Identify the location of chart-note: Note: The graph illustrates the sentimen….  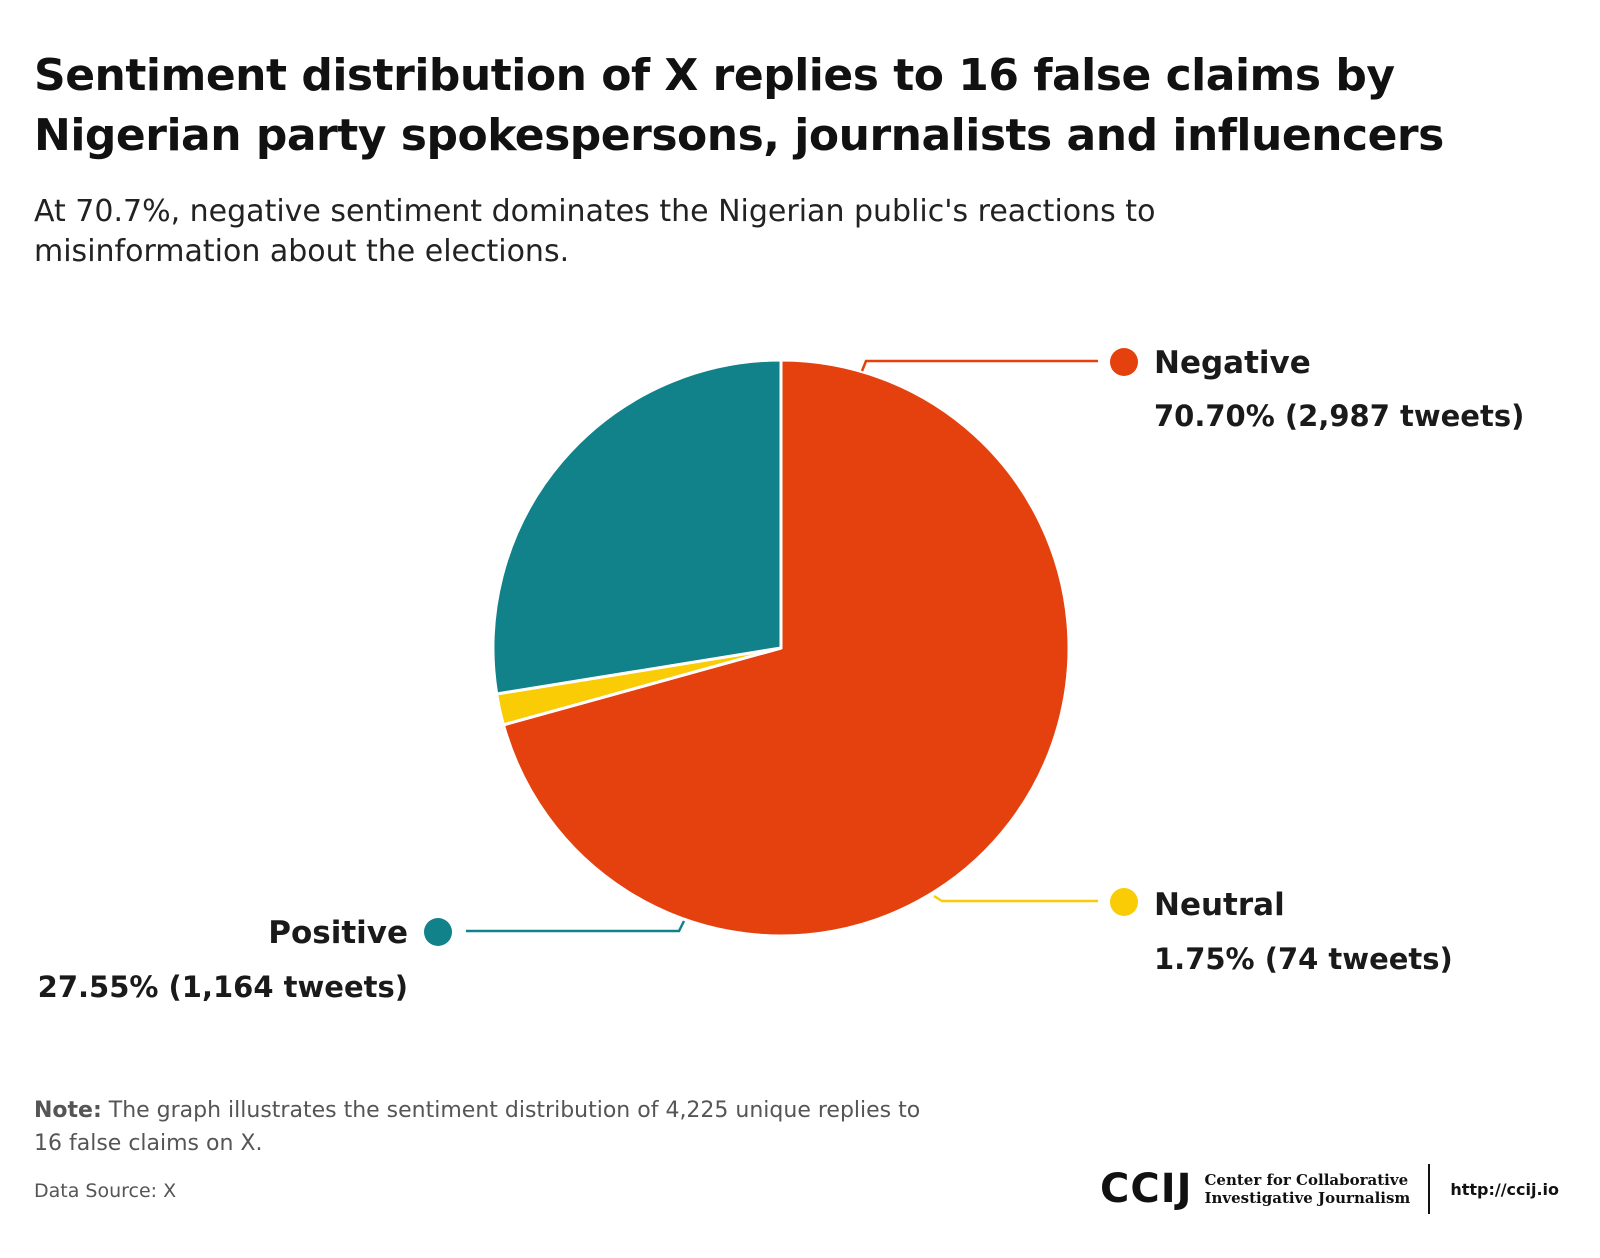
(484, 1127).